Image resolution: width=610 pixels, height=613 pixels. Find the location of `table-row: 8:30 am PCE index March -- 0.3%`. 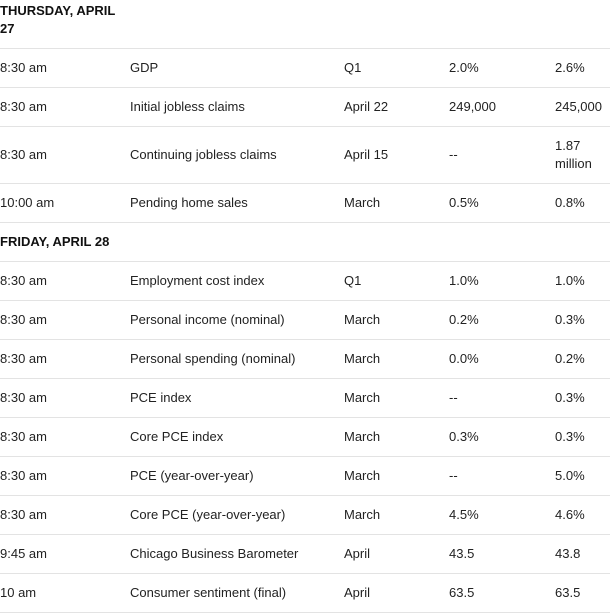

table-row: 8:30 am PCE index March -- 0.3% is located at coordinates (305, 398).